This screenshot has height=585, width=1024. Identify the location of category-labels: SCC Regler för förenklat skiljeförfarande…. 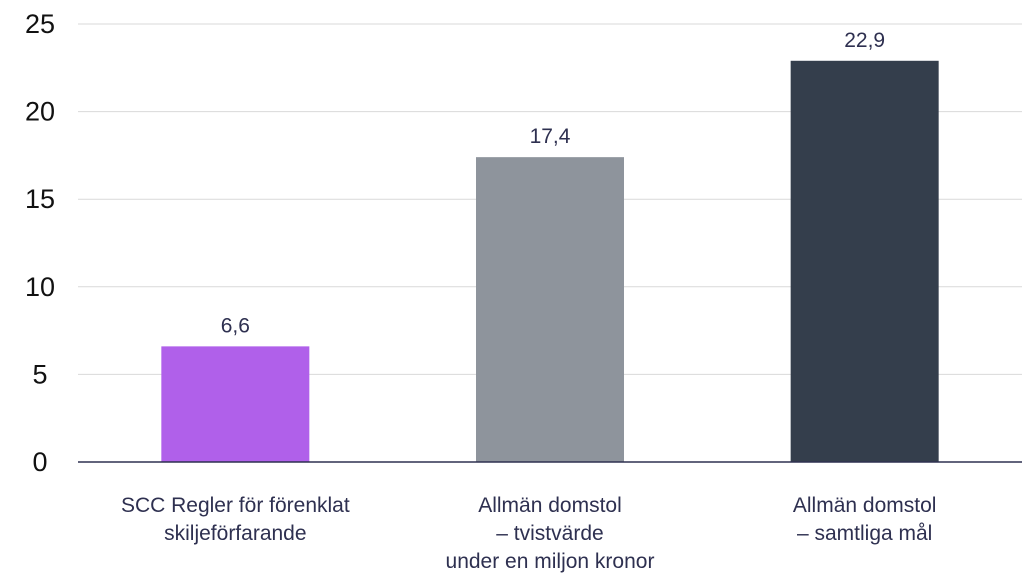
(528, 533).